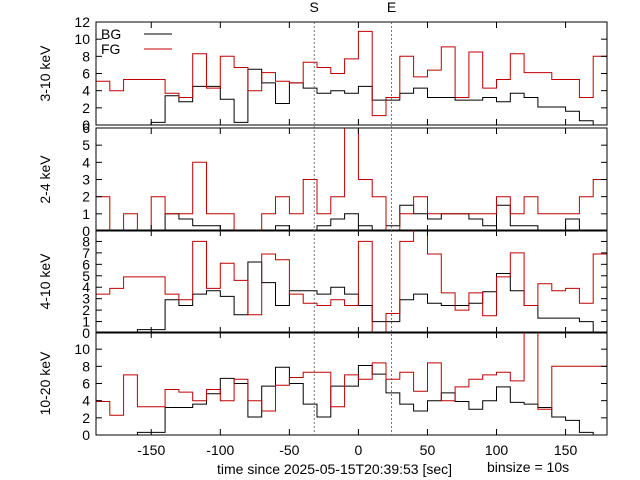  I want to click on legend-label-fg: FG, so click(110, 49).